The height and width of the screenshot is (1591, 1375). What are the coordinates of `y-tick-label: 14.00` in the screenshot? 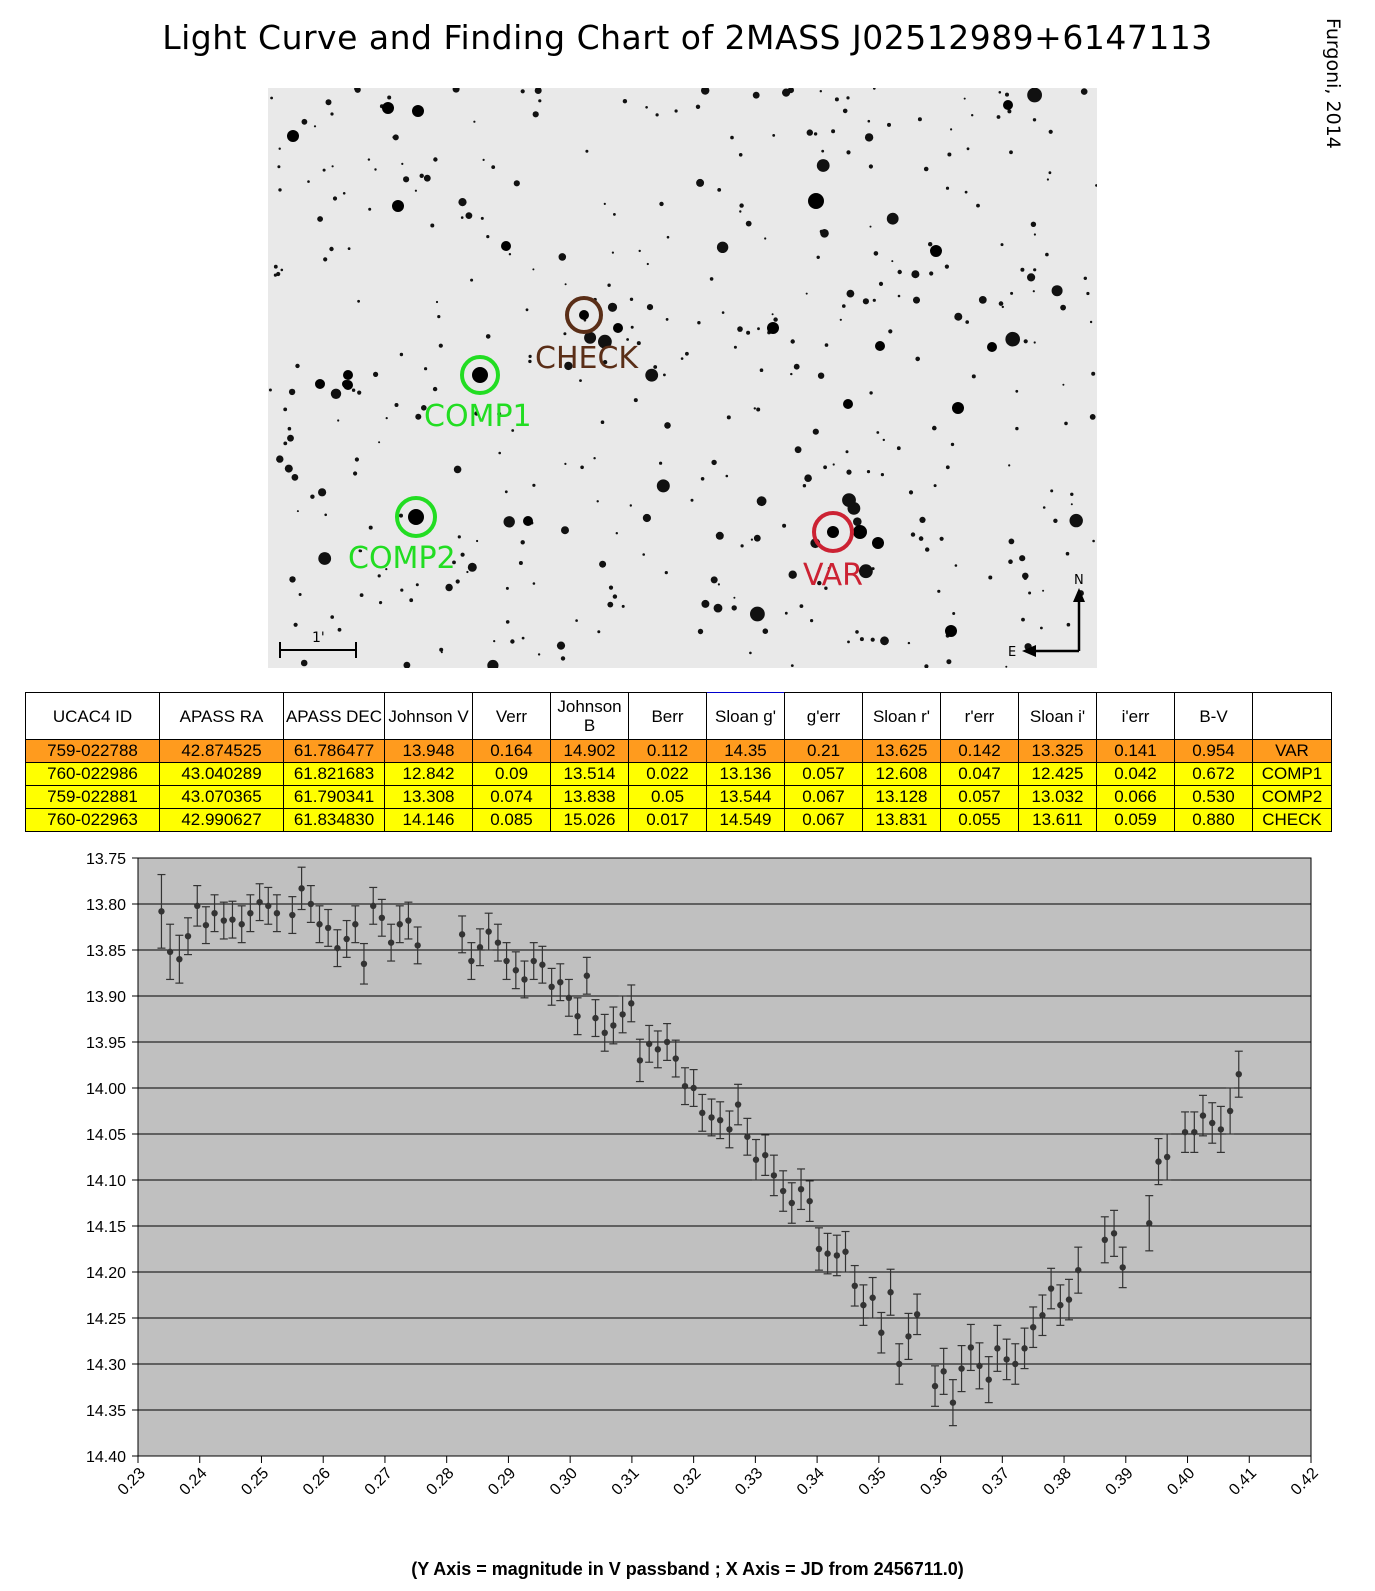 It's located at (106, 1089).